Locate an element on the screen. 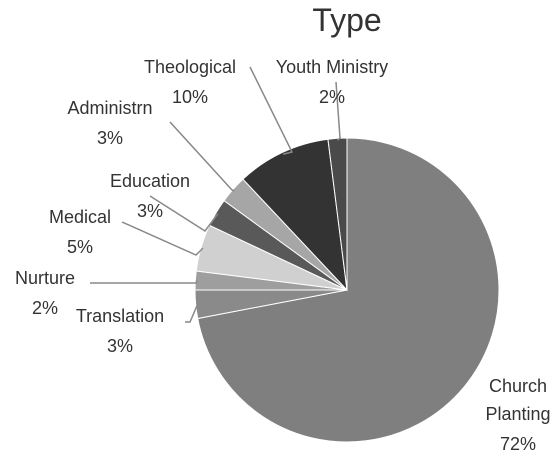  category-label: Administrn is located at coordinates (110, 108).